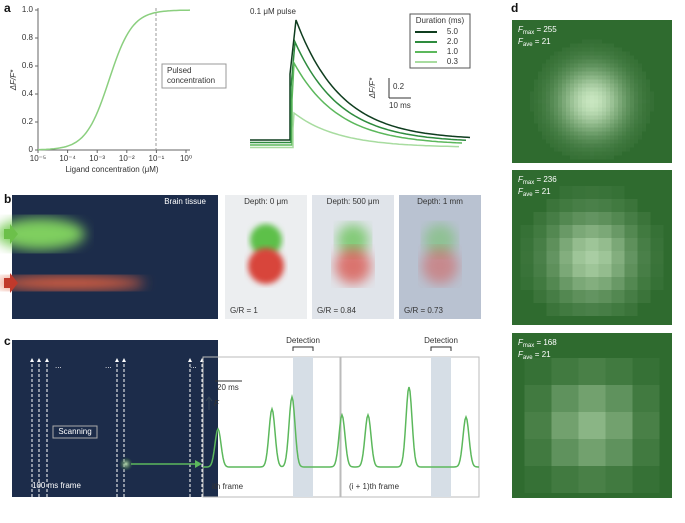  I want to click on x-tick-label: 10⁻³, so click(97, 158).